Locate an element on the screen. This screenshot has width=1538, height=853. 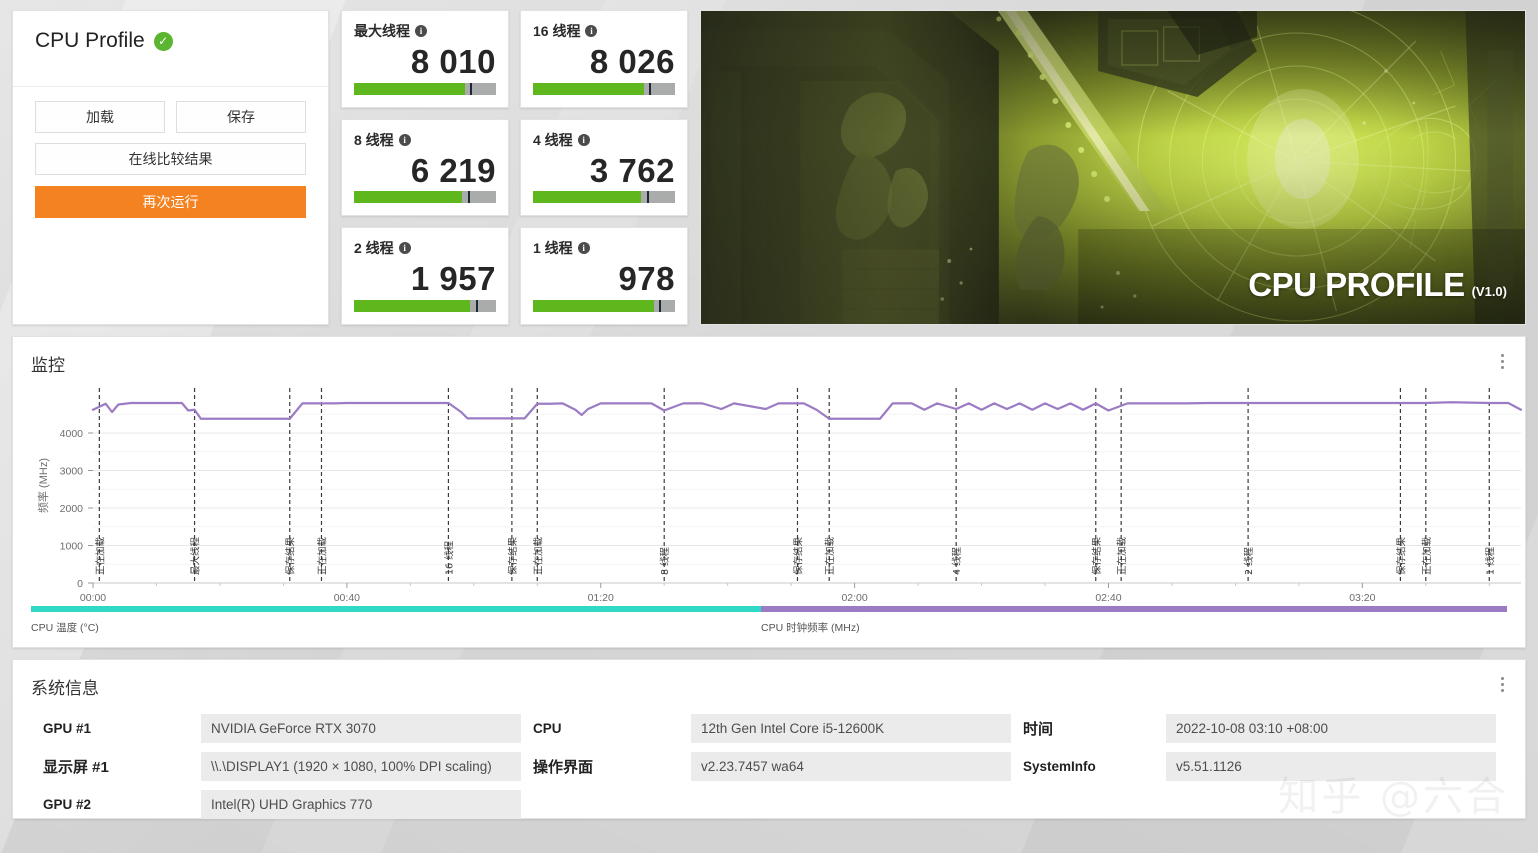
system-info-value-gpu1: NVIDIA GeForce RTX 3070 is located at coordinates (361, 728).